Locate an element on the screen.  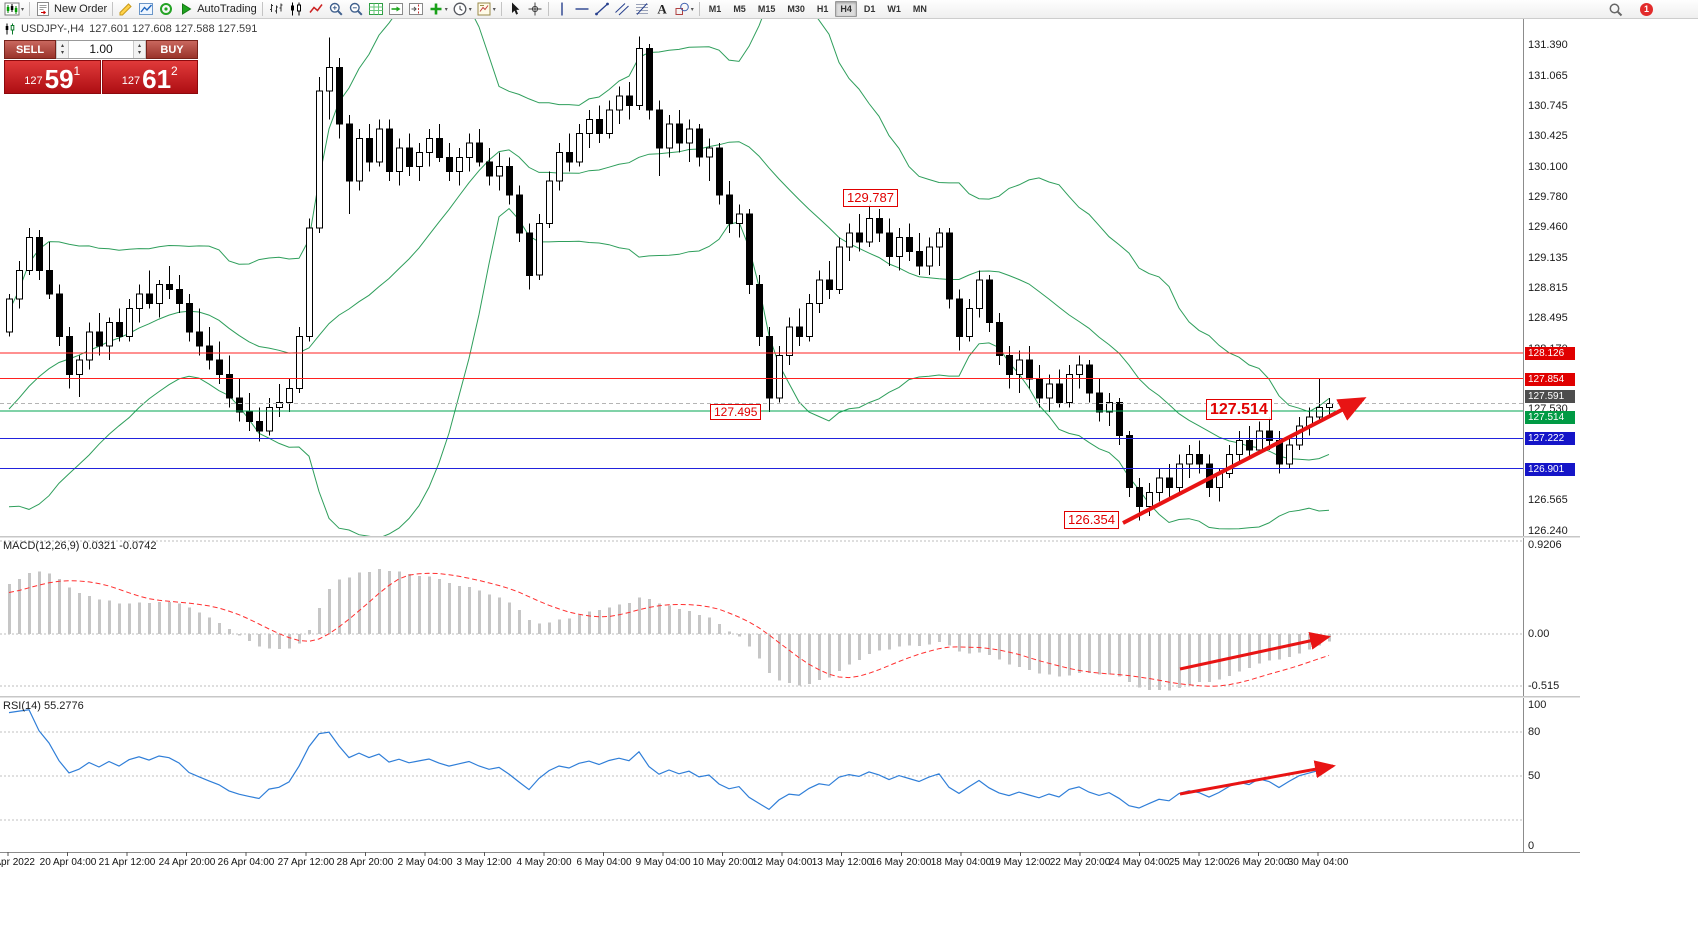
sell-button: SELL is located at coordinates (30, 49).